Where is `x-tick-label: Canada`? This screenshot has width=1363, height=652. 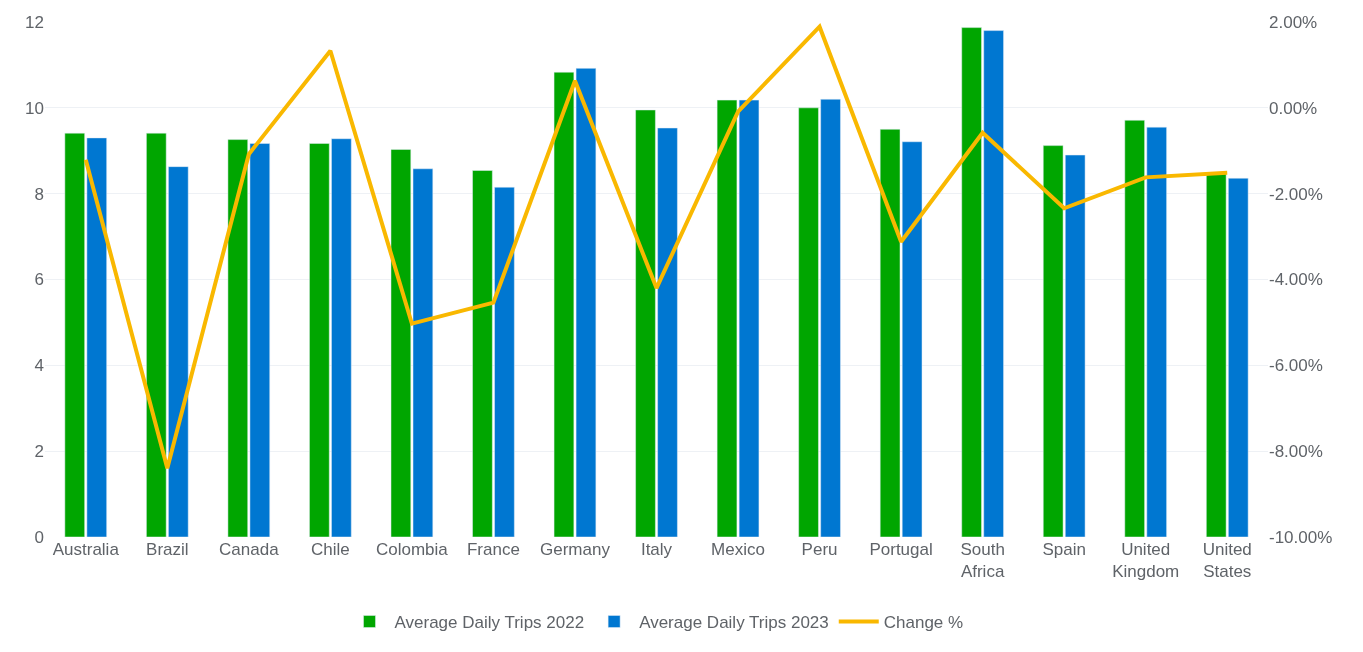 x-tick-label: Canada is located at coordinates (249, 549).